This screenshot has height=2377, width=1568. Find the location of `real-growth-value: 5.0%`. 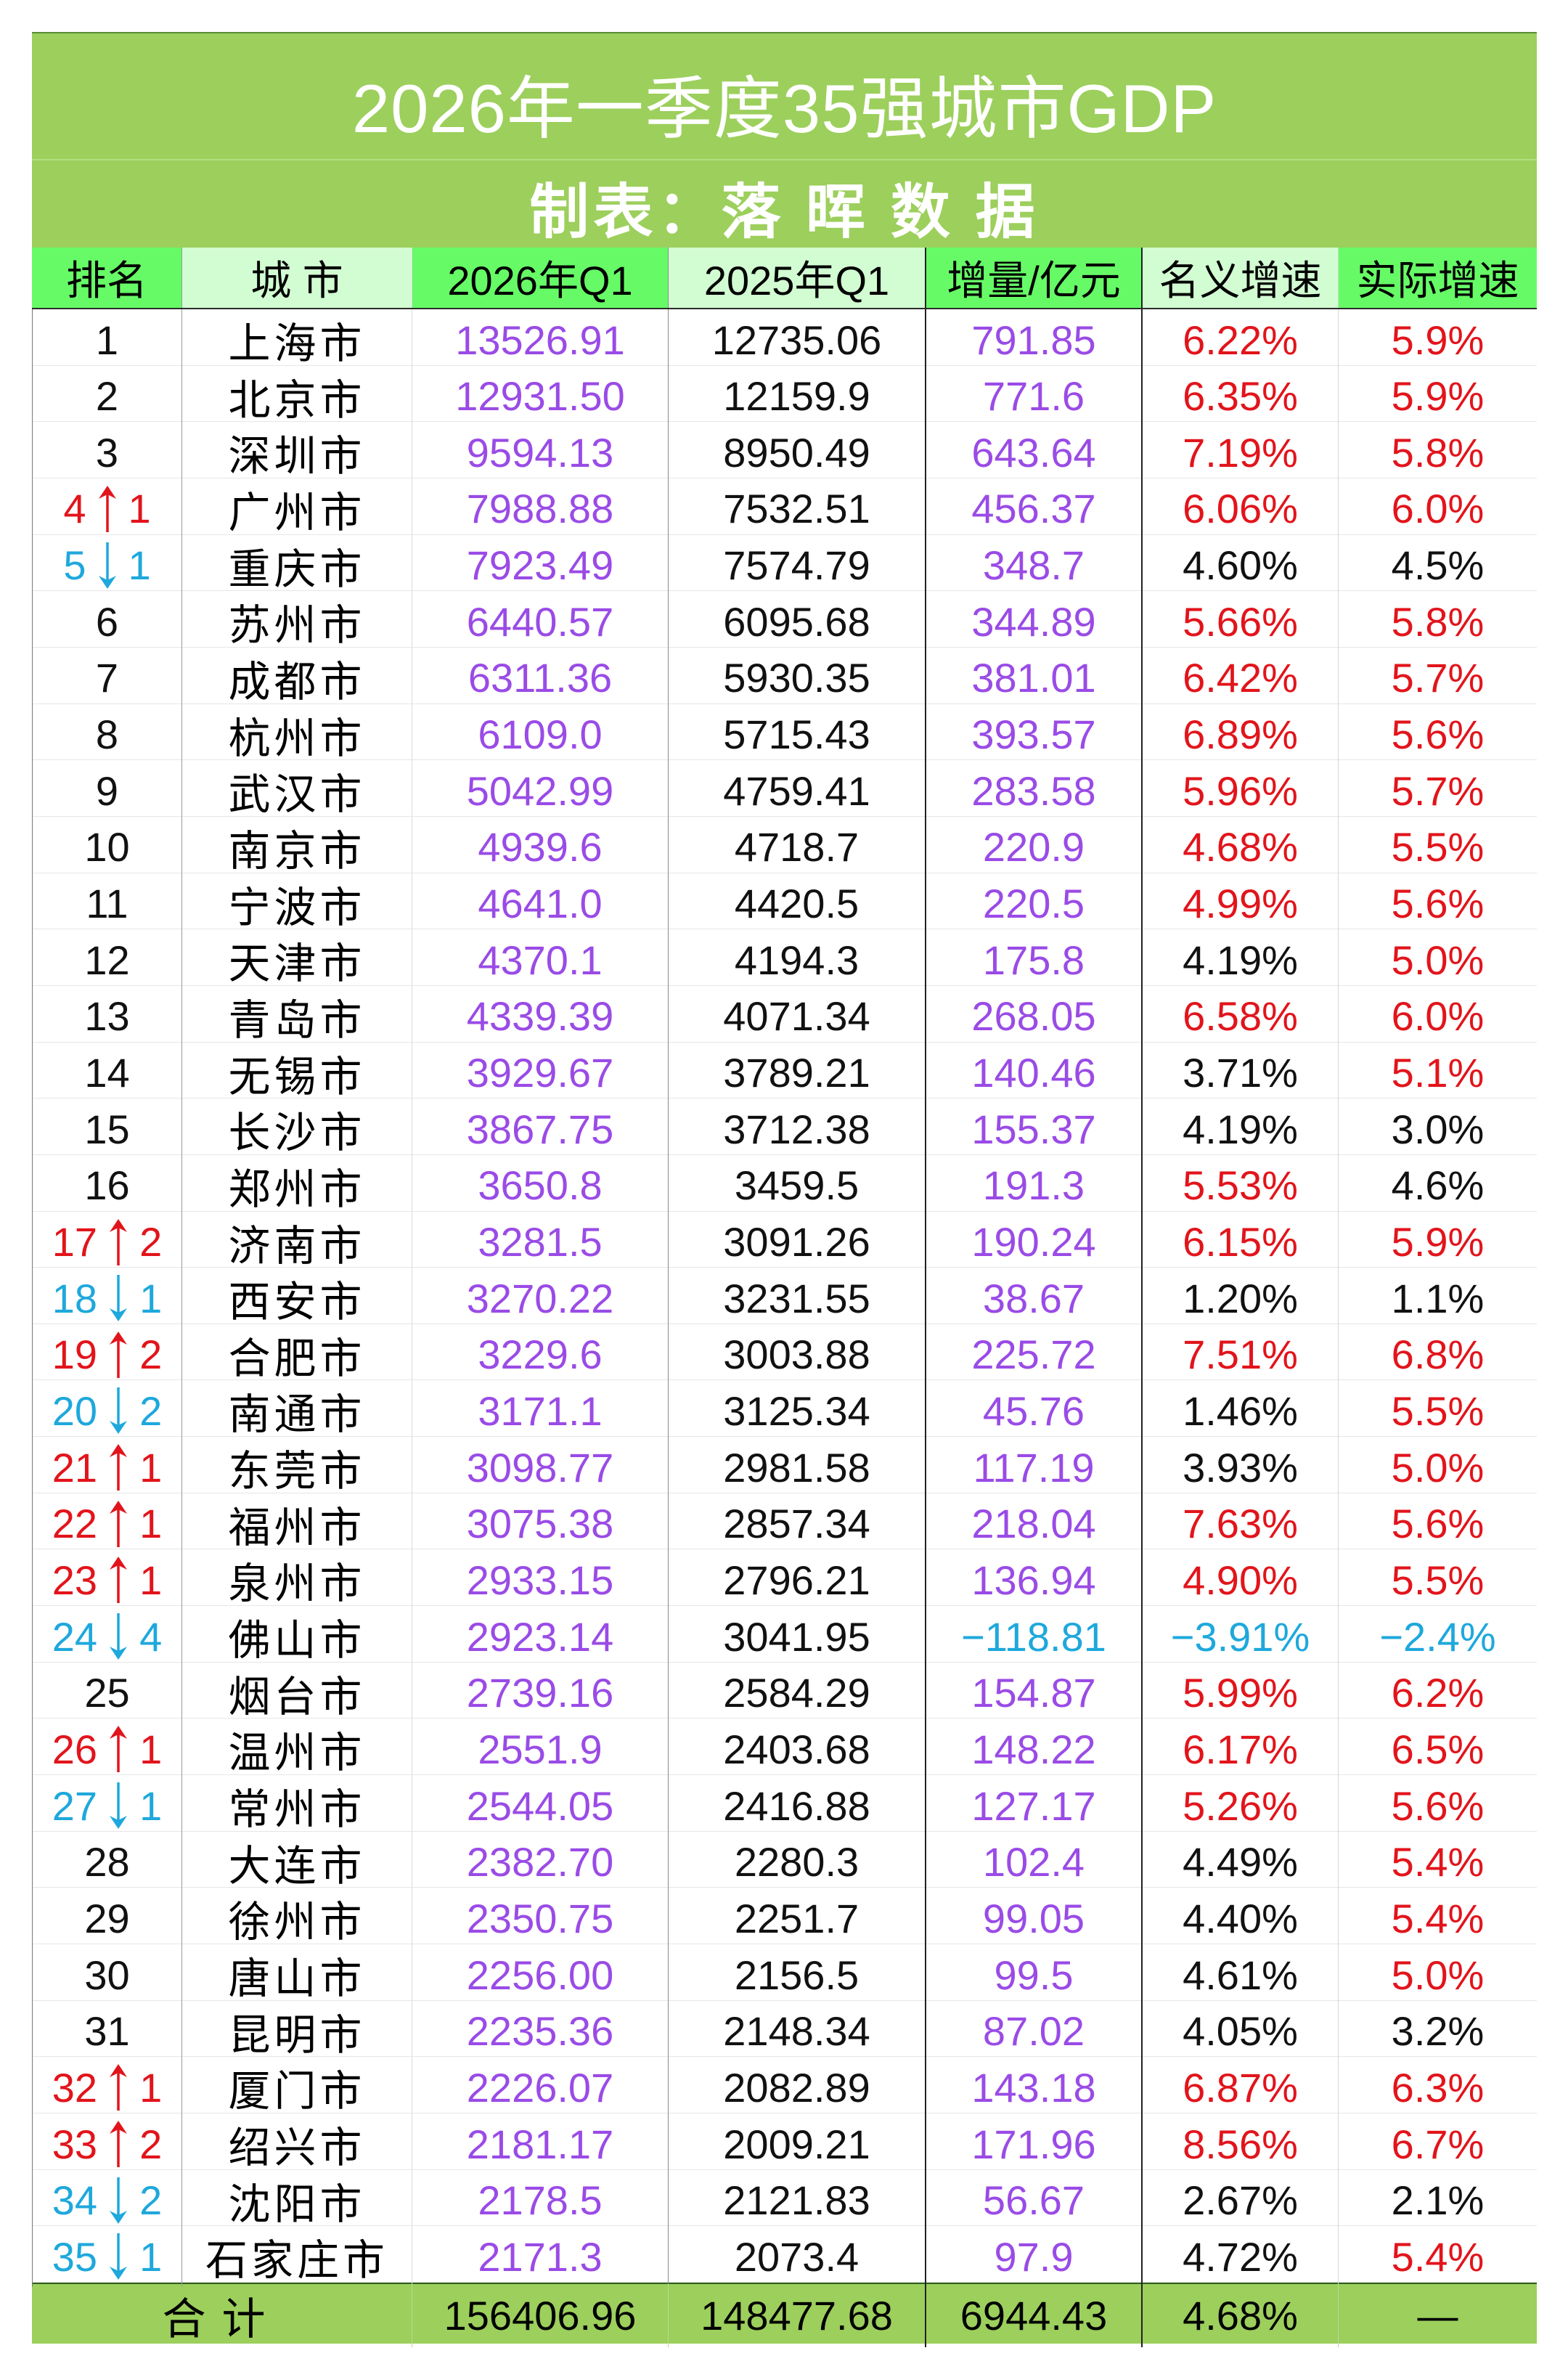

real-growth-value: 5.0% is located at coordinates (1438, 1467).